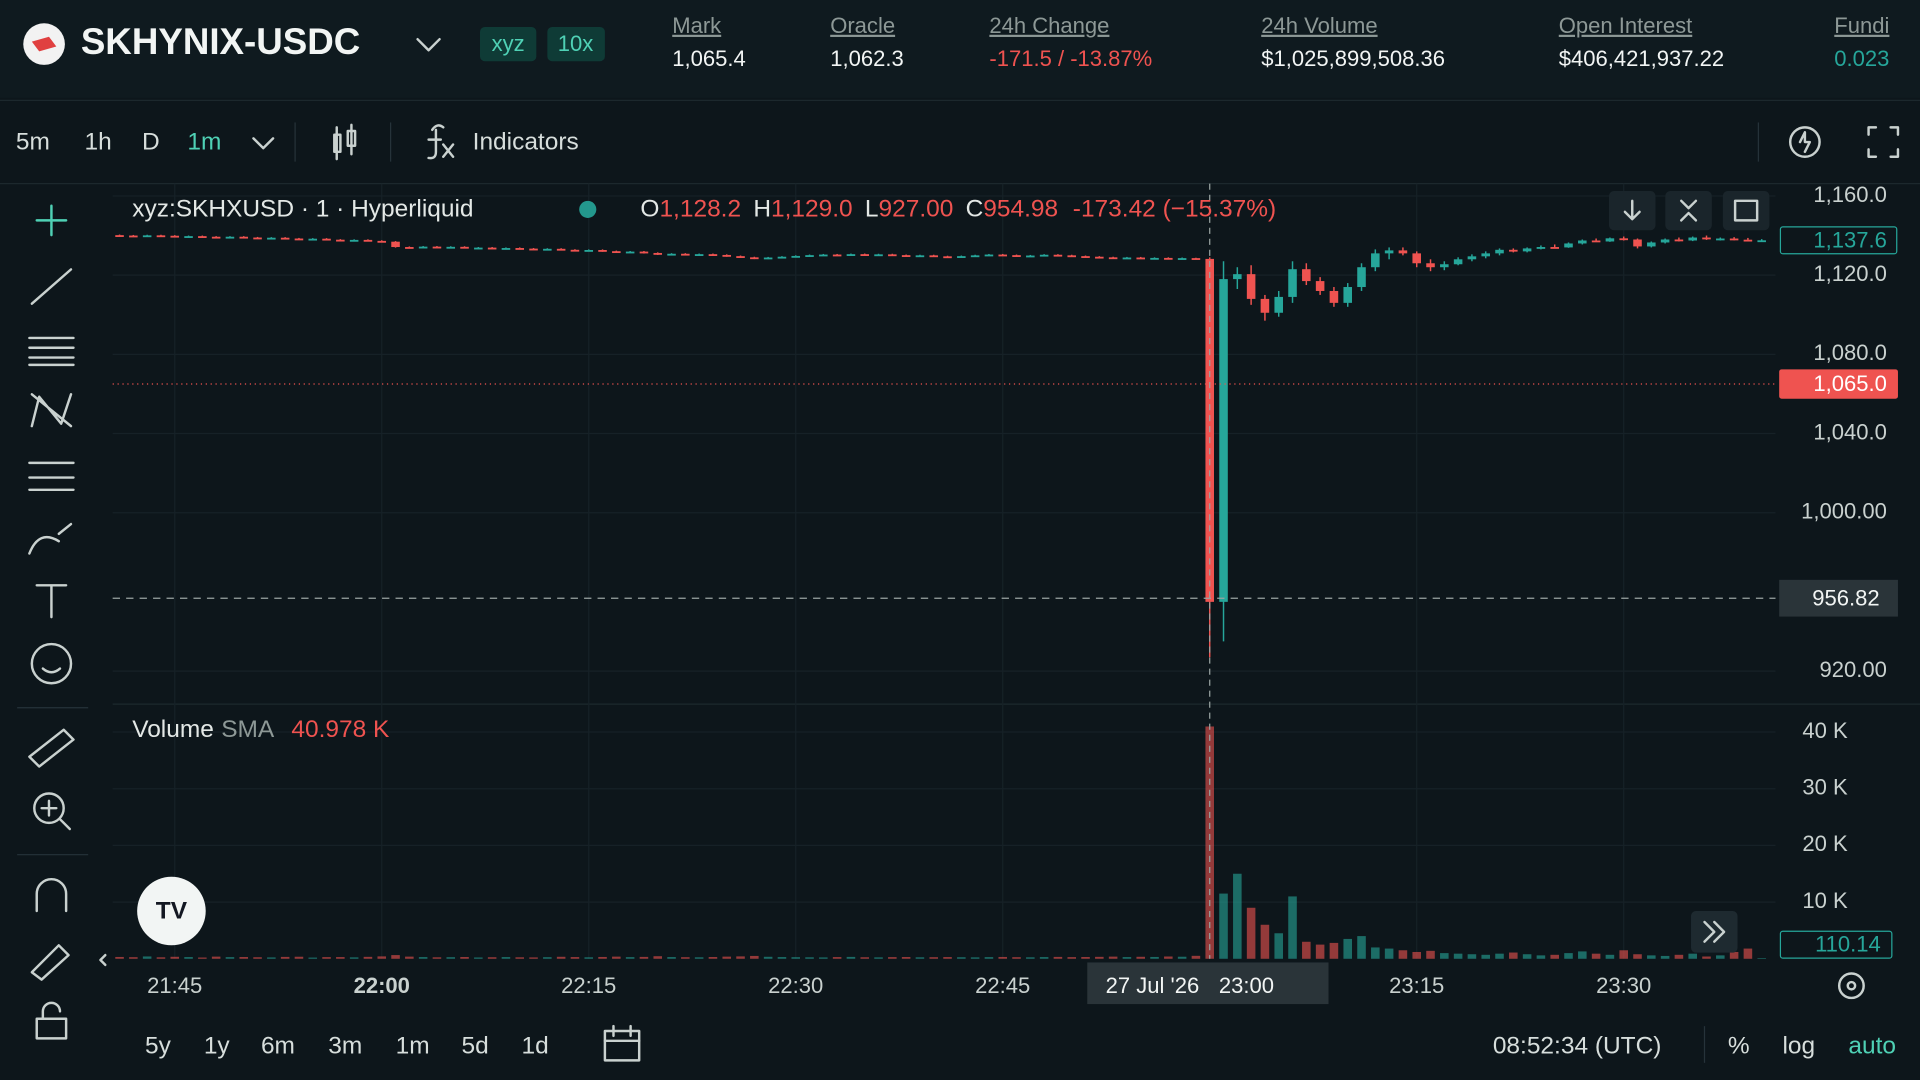 The width and height of the screenshot is (1920, 1080). I want to click on collapse-icon, so click(1689, 210).